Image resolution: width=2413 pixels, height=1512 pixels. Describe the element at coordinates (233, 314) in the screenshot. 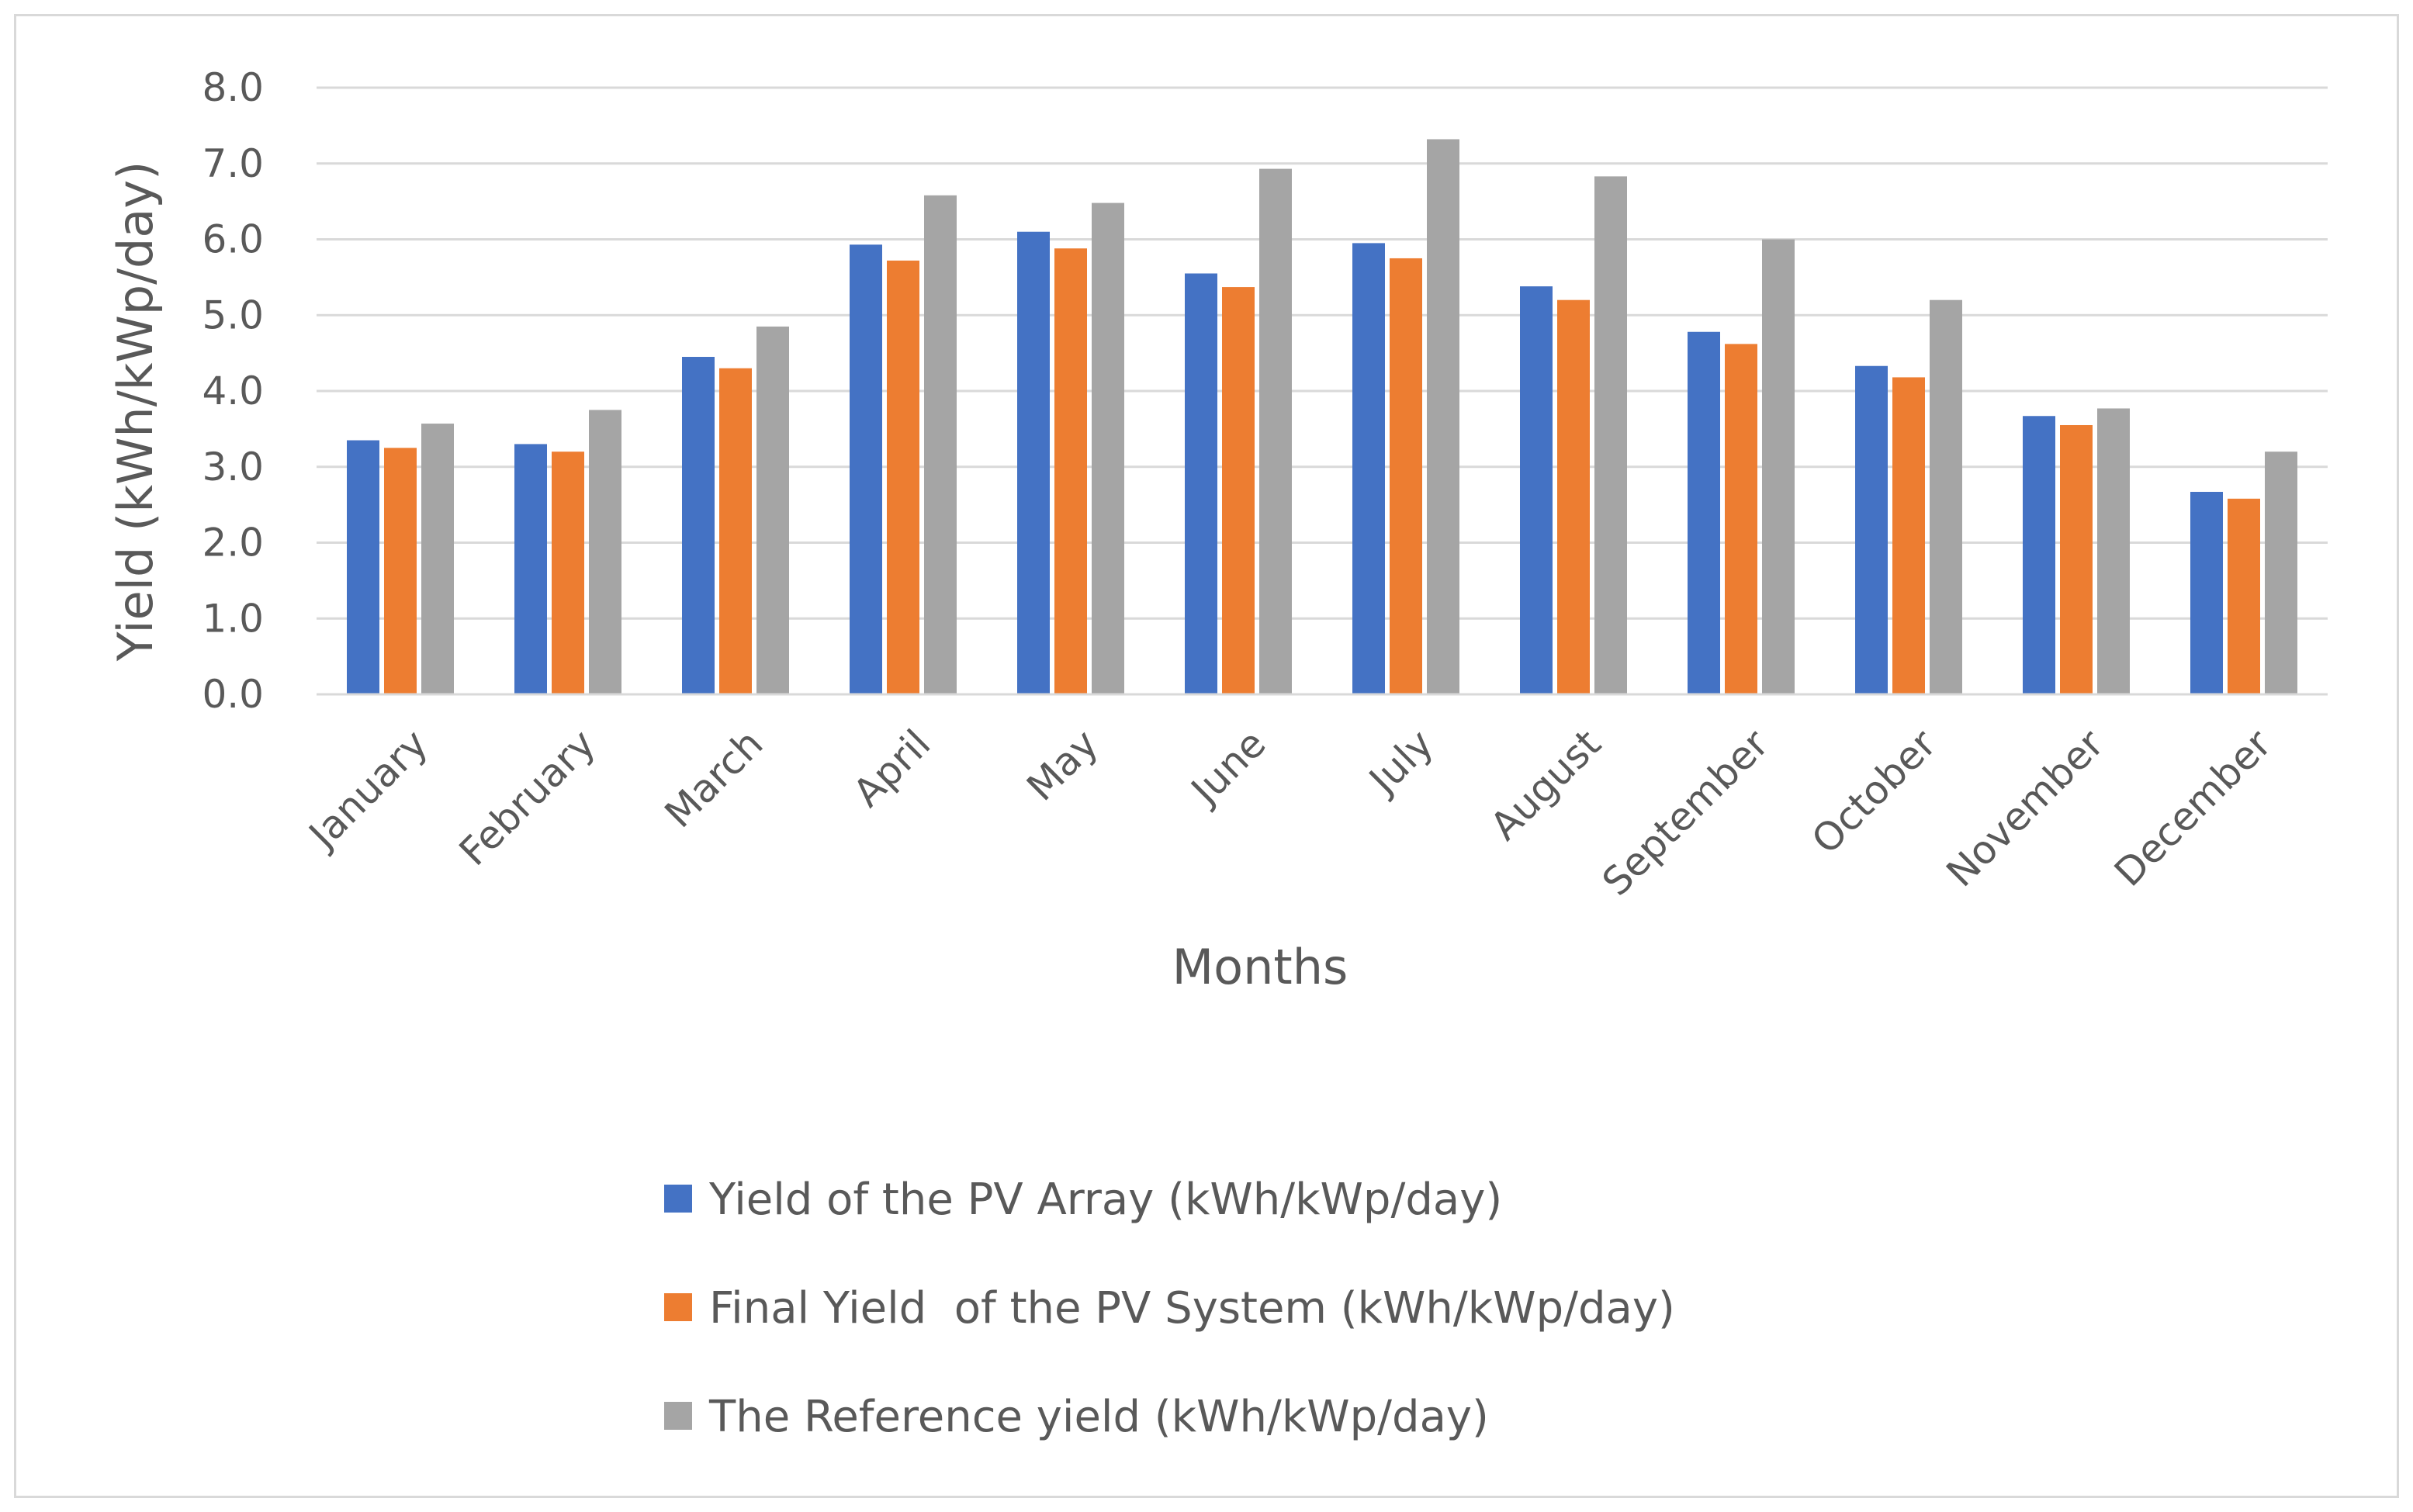

I see `y-tick-label: 5.0` at that location.